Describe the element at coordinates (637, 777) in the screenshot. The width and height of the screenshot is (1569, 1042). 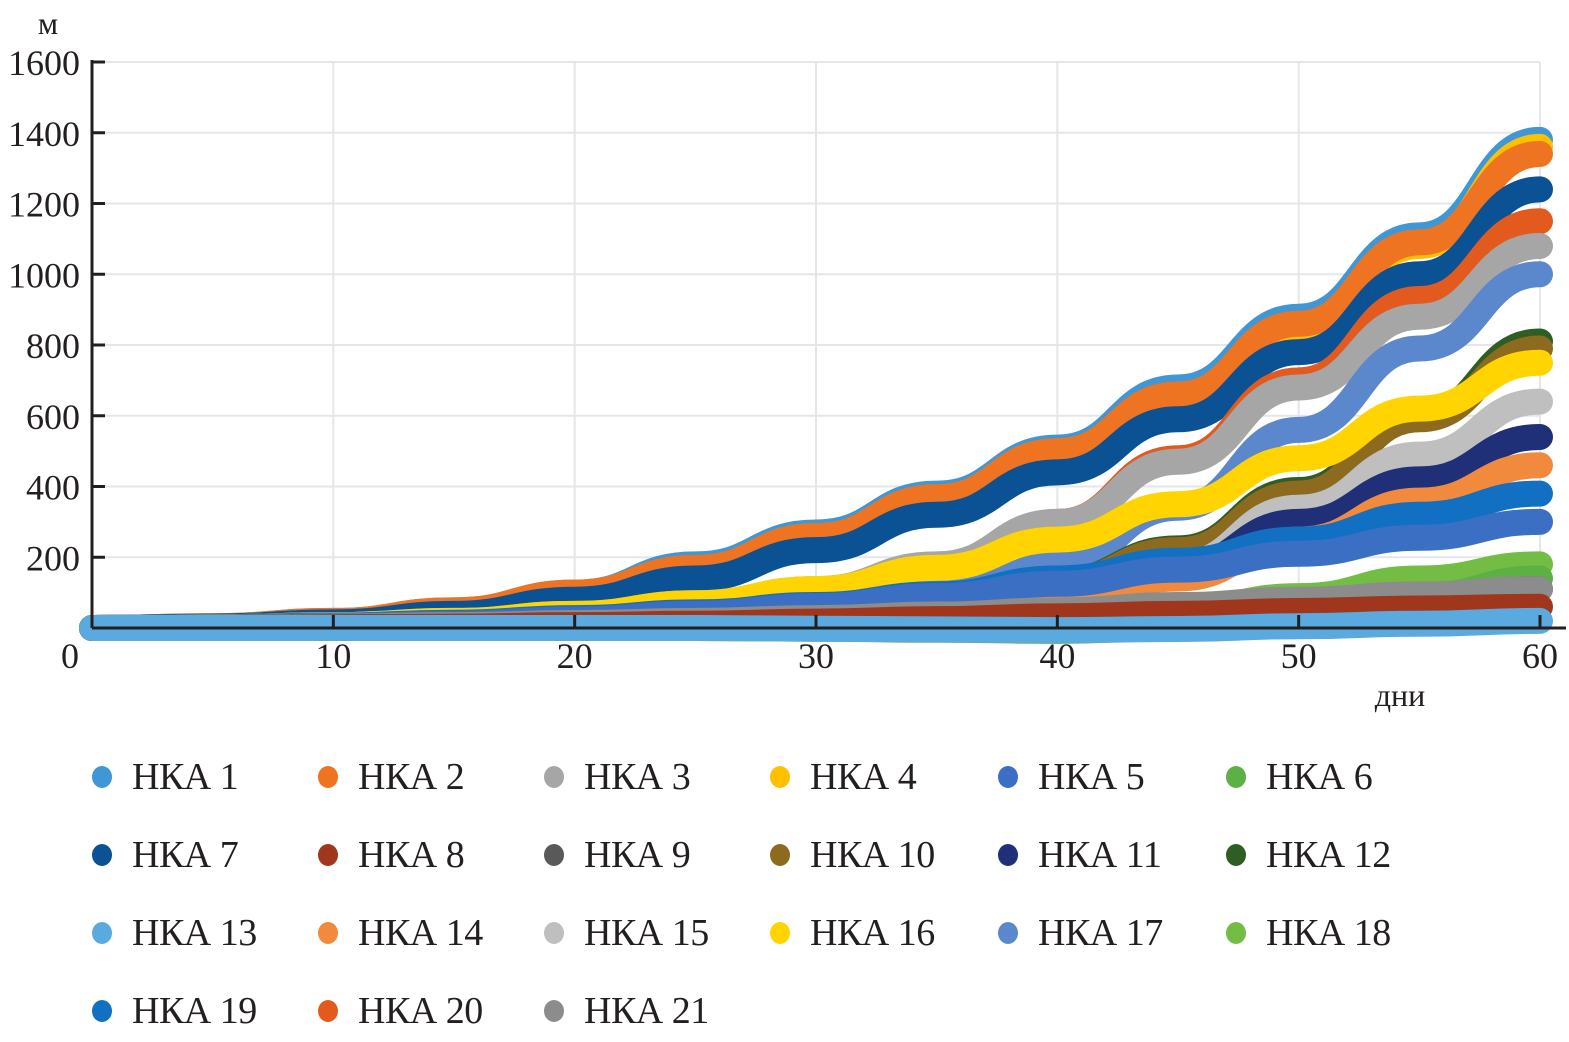
I see `legend-label: НКА 3` at that location.